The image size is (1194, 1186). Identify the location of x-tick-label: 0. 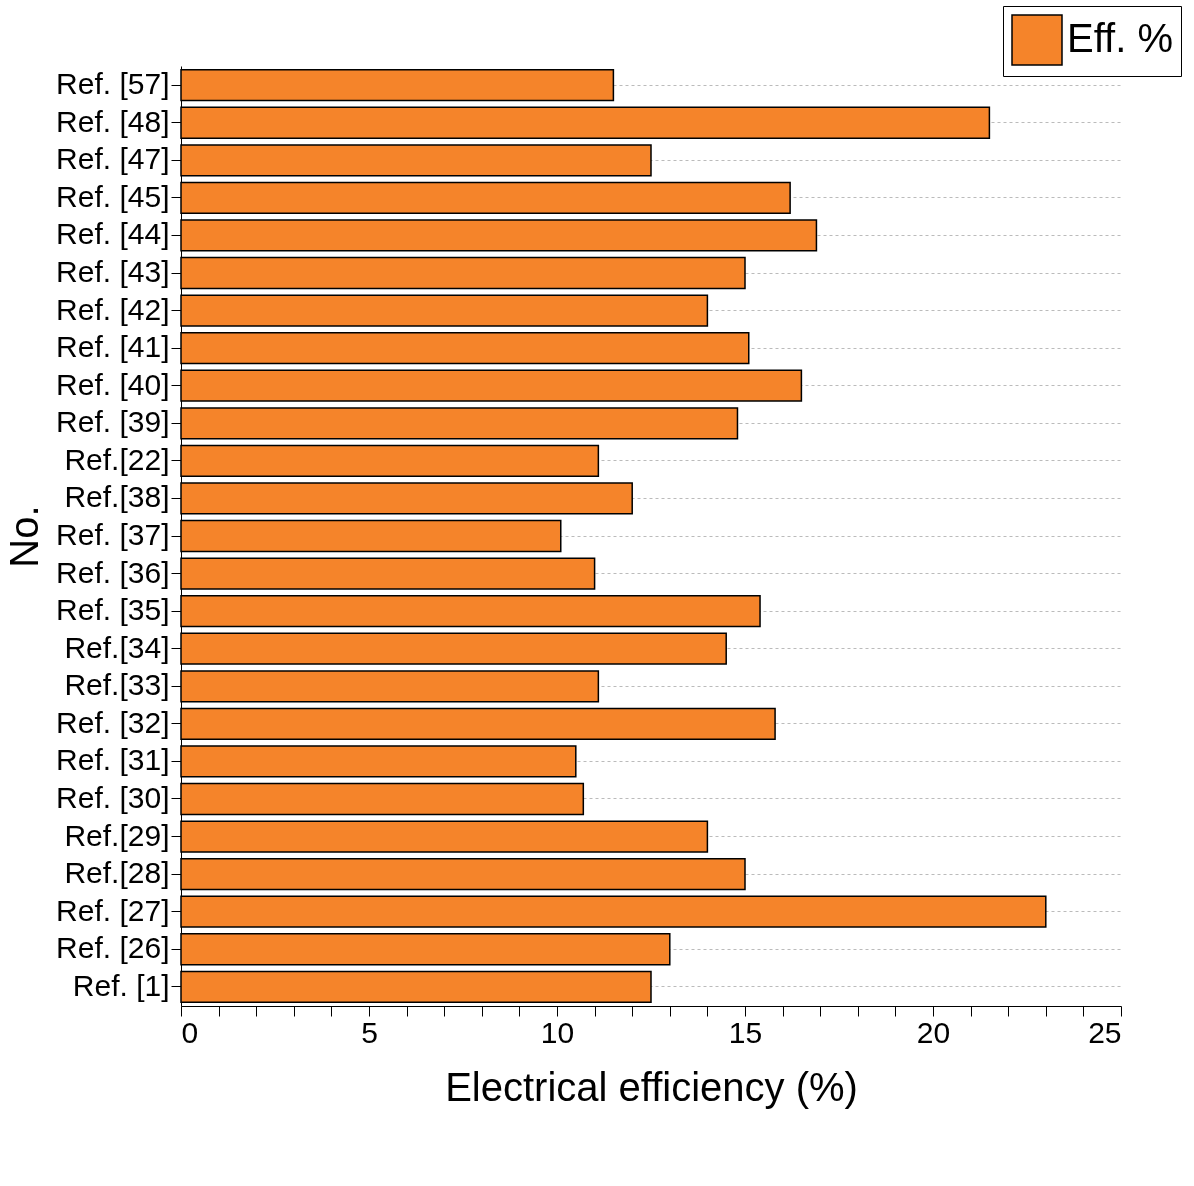
(190, 1032).